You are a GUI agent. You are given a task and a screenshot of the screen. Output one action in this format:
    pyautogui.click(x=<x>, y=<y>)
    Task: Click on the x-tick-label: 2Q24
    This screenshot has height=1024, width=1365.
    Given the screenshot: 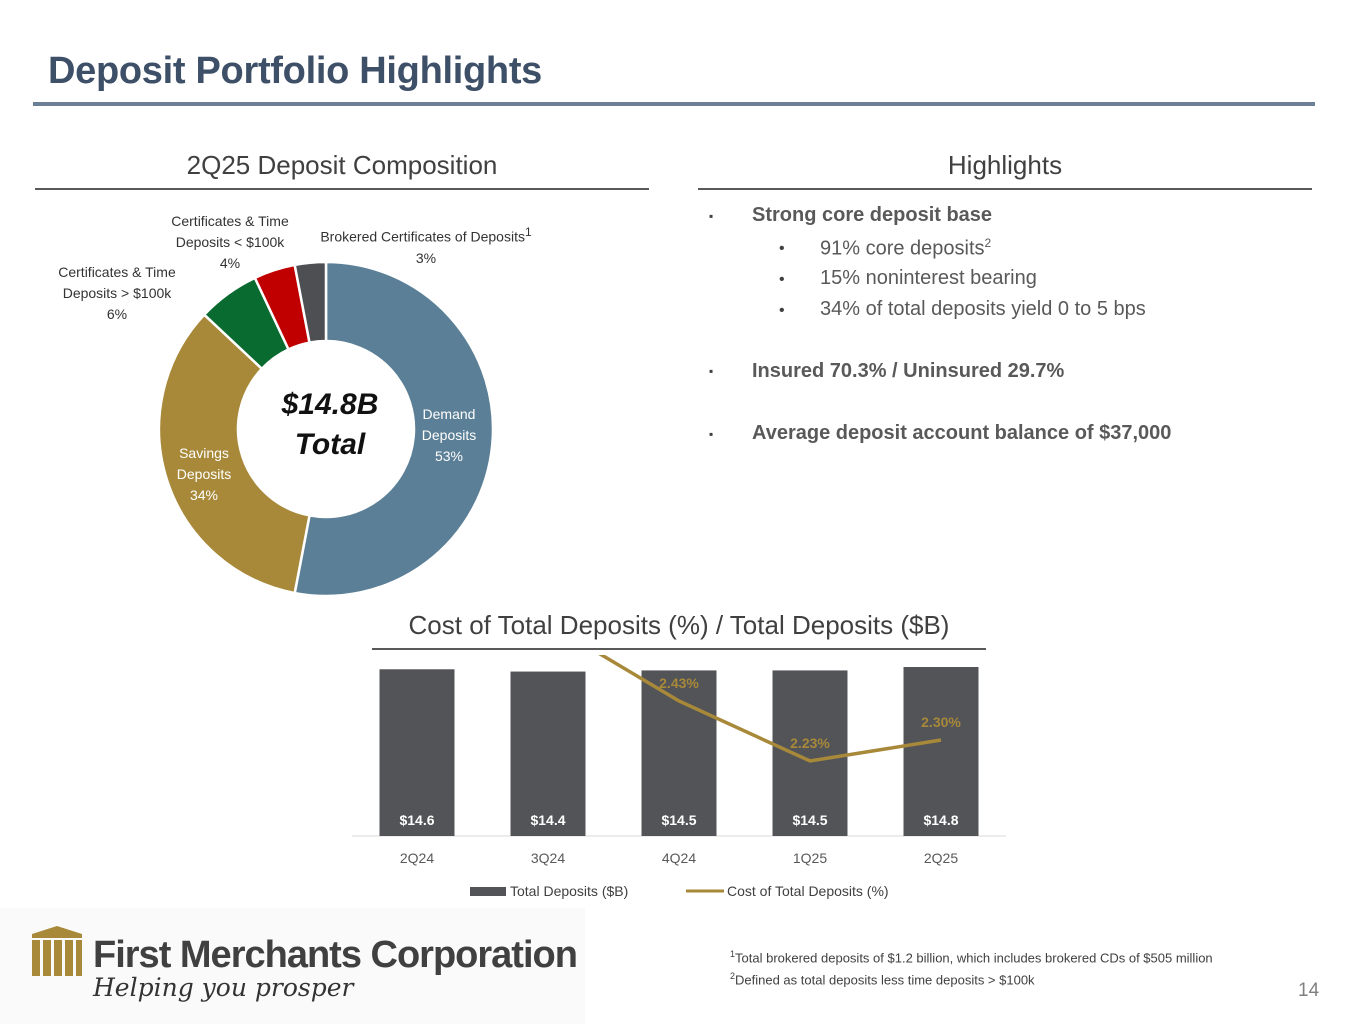 What is the action you would take?
    pyautogui.click(x=417, y=858)
    